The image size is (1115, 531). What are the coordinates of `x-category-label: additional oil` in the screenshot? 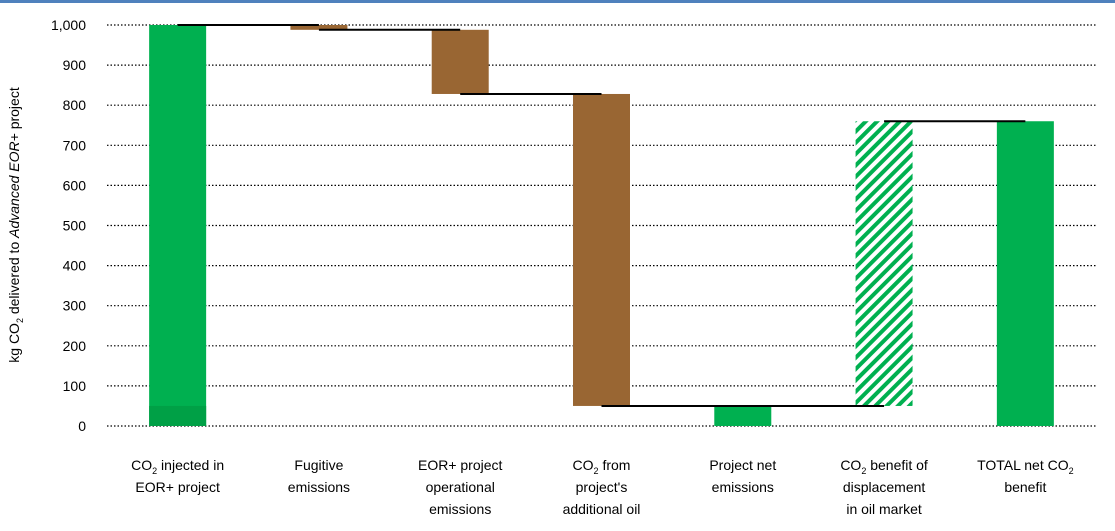 It's located at (602, 509).